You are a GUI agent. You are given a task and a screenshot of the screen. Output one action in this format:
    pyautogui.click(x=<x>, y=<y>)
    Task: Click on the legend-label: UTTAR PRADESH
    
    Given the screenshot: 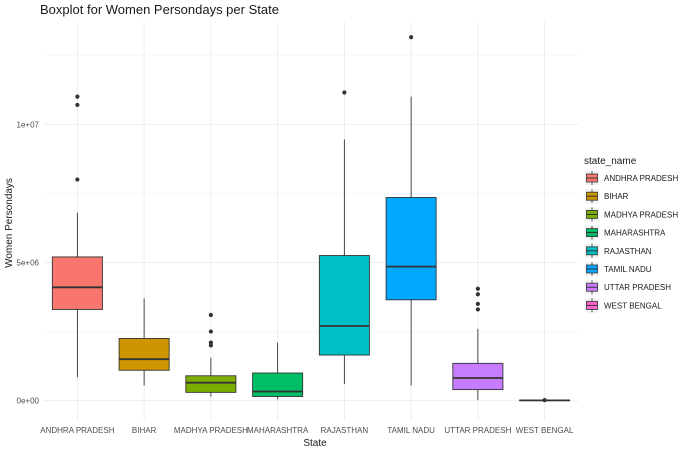 What is the action you would take?
    pyautogui.click(x=637, y=287)
    